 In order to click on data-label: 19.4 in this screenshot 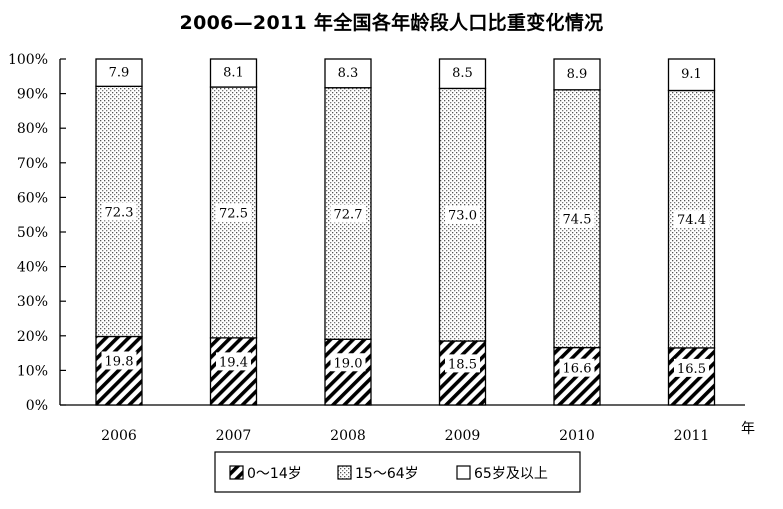, I will do `click(233, 362)`.